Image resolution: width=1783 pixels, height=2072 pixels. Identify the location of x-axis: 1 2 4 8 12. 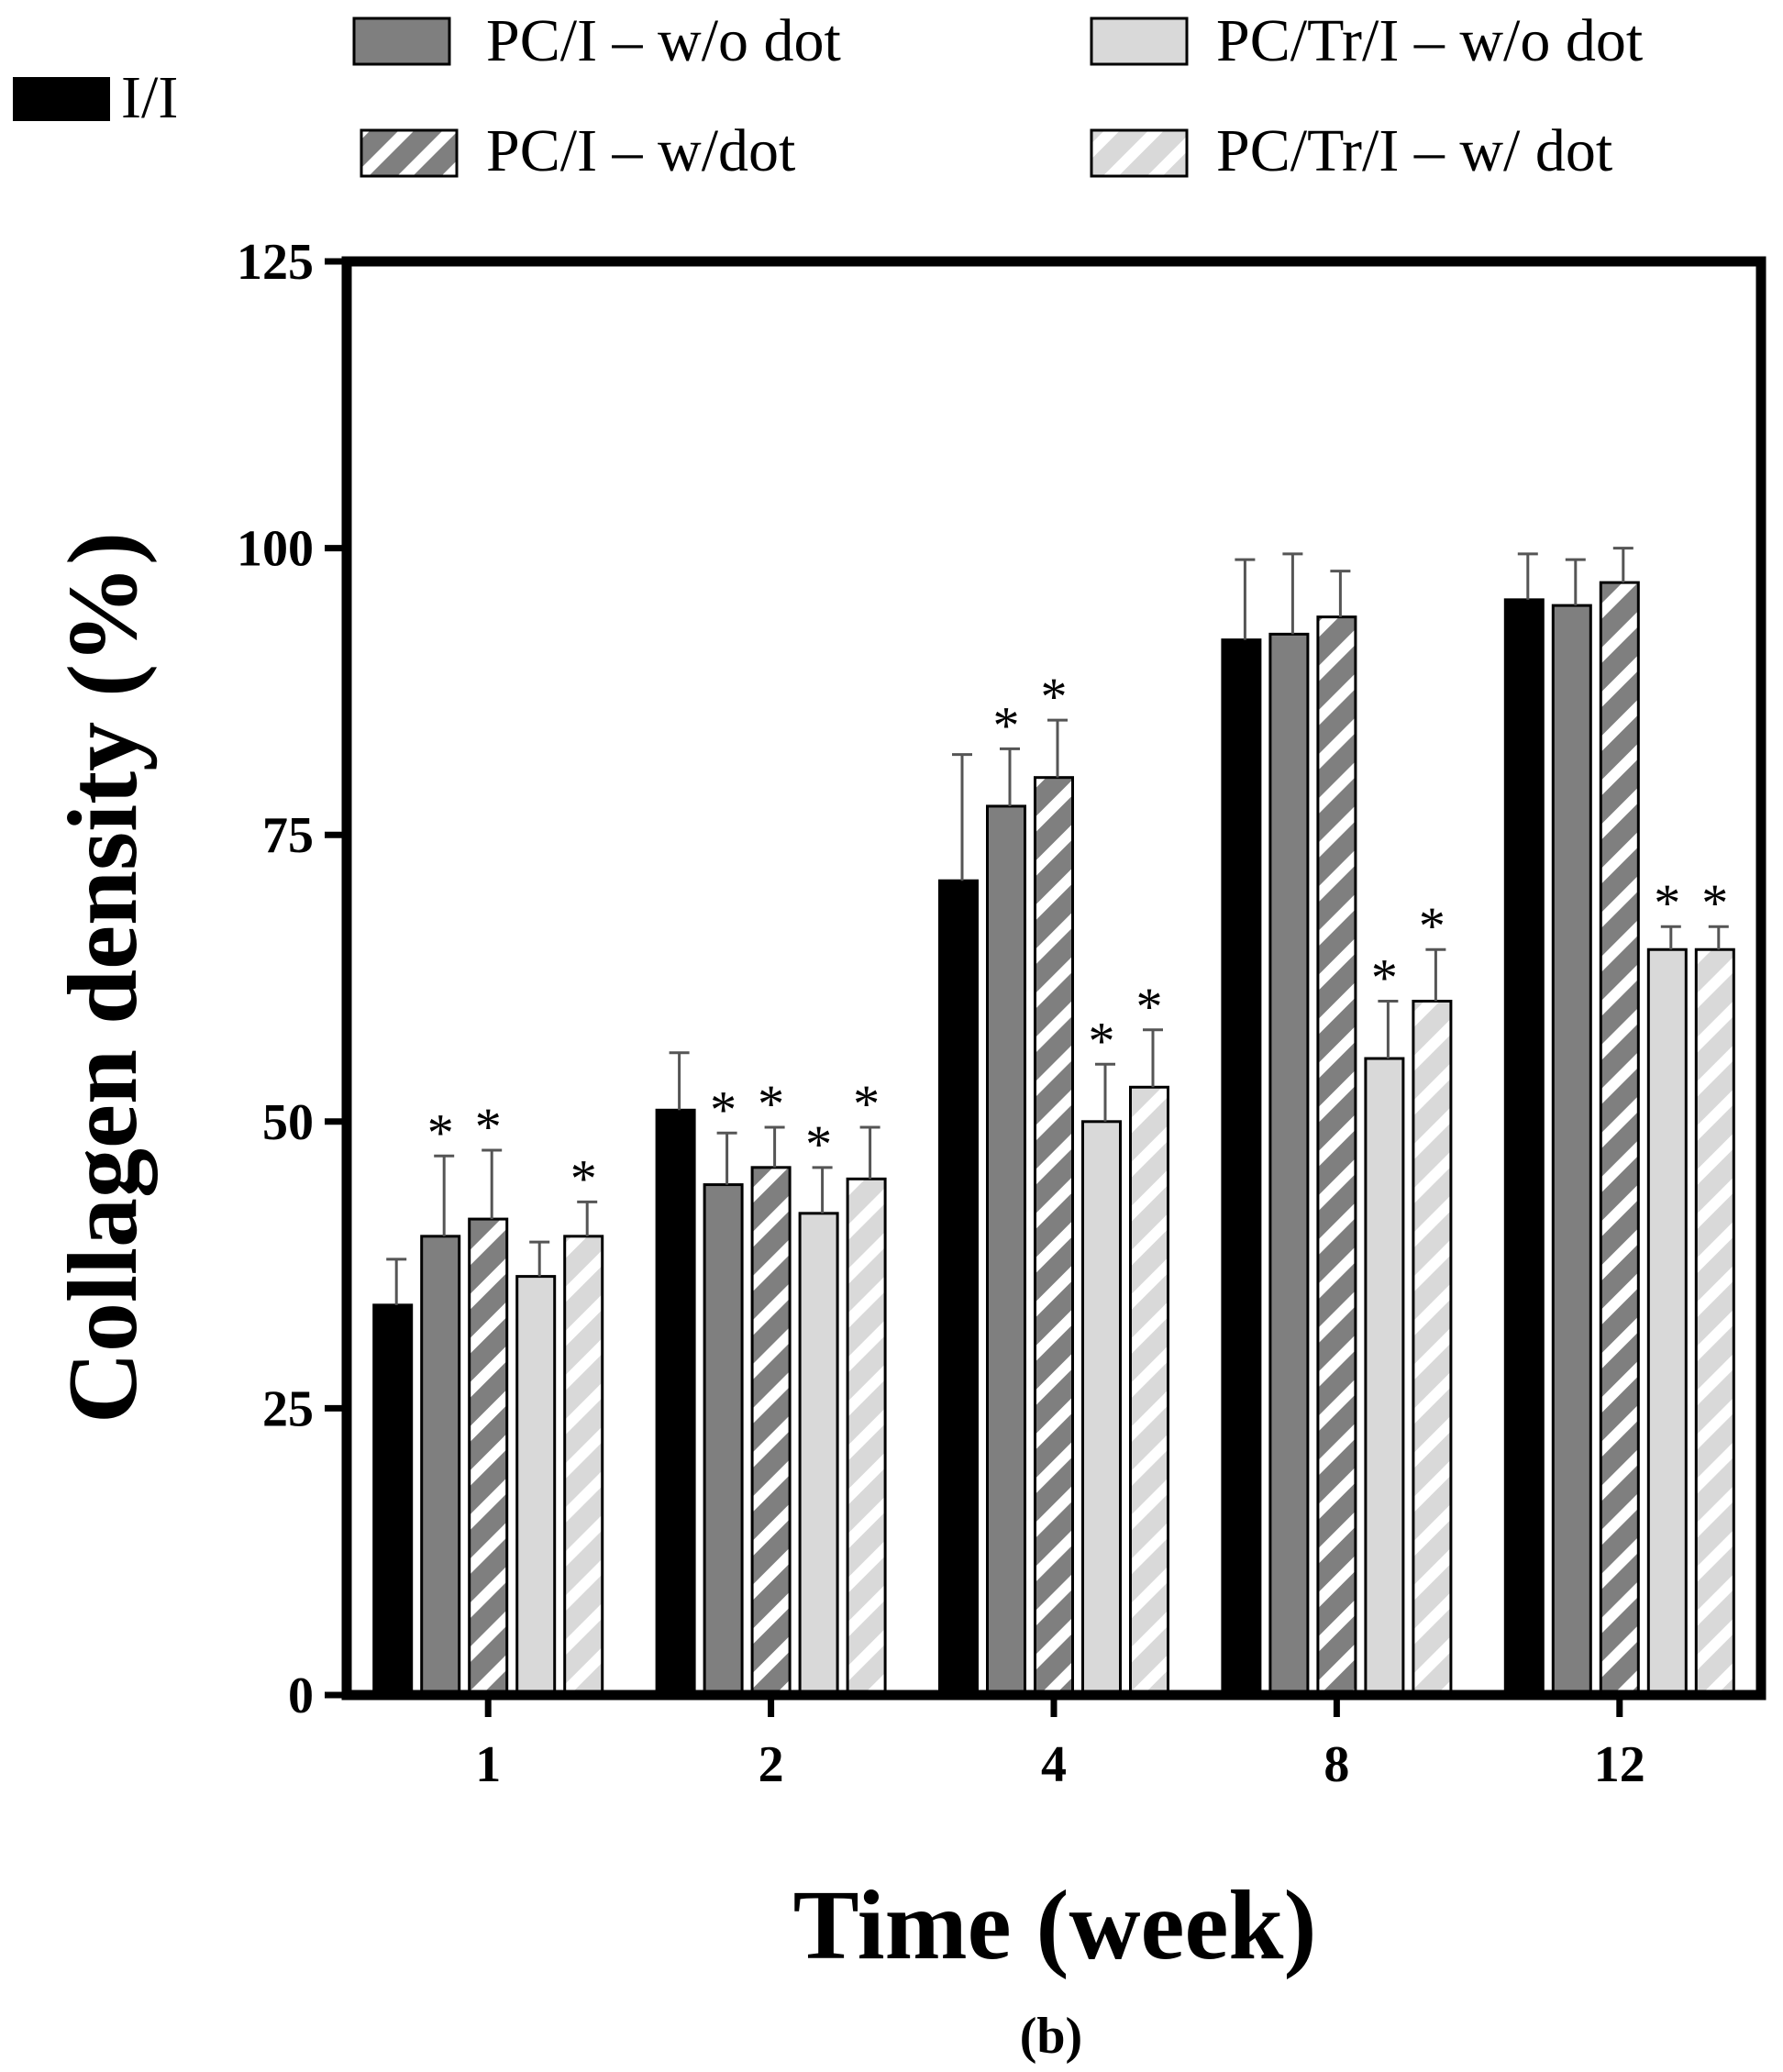
(1060, 1744).